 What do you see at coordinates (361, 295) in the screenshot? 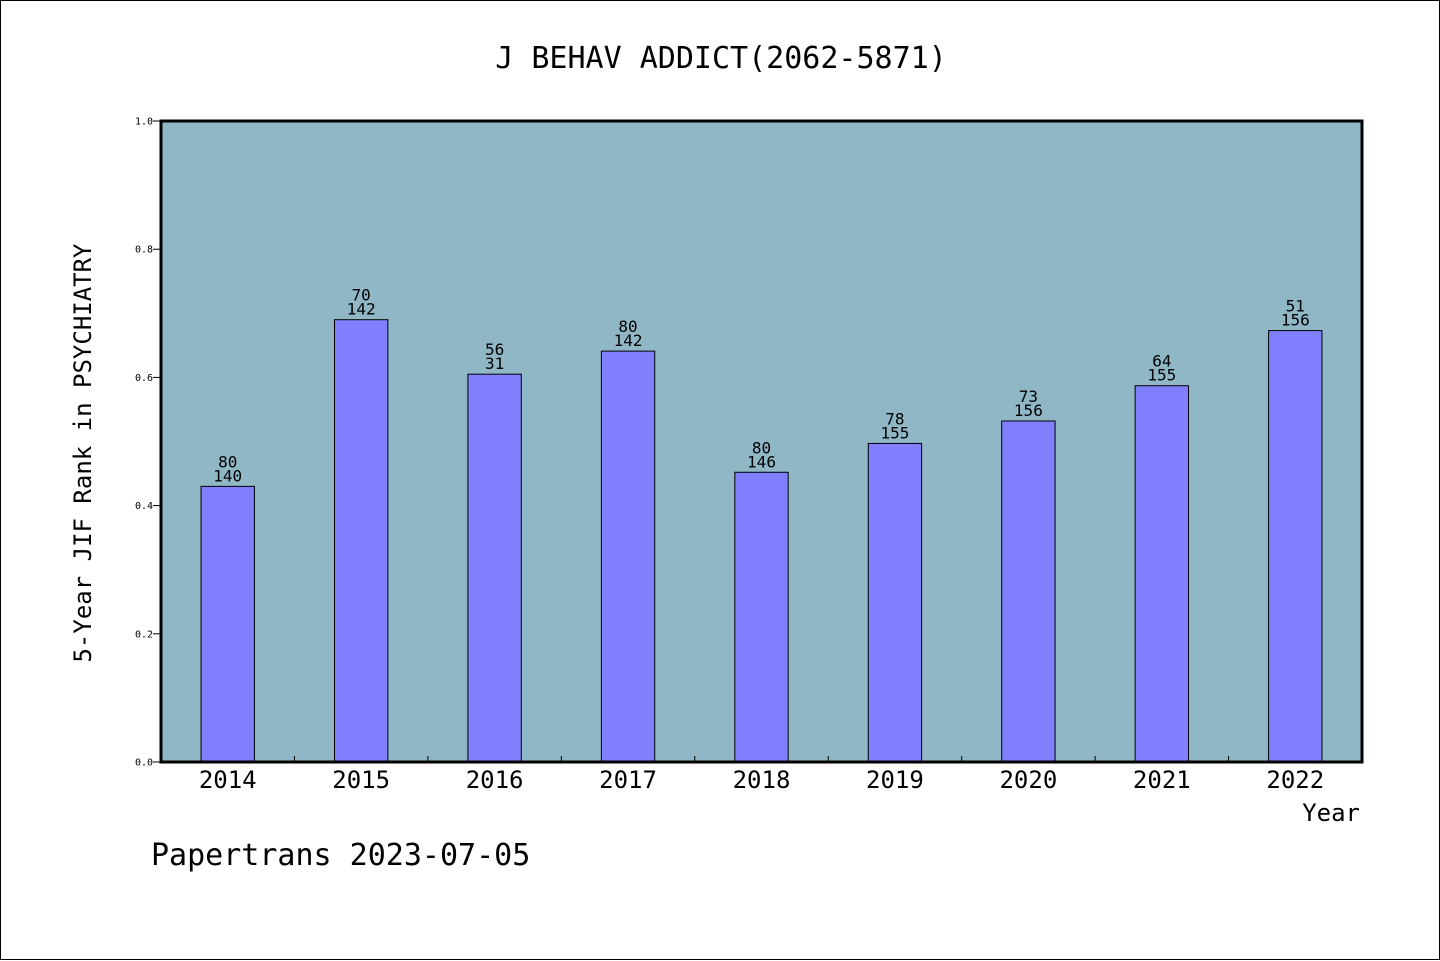
I see `bar-label-top: 70` at bounding box center [361, 295].